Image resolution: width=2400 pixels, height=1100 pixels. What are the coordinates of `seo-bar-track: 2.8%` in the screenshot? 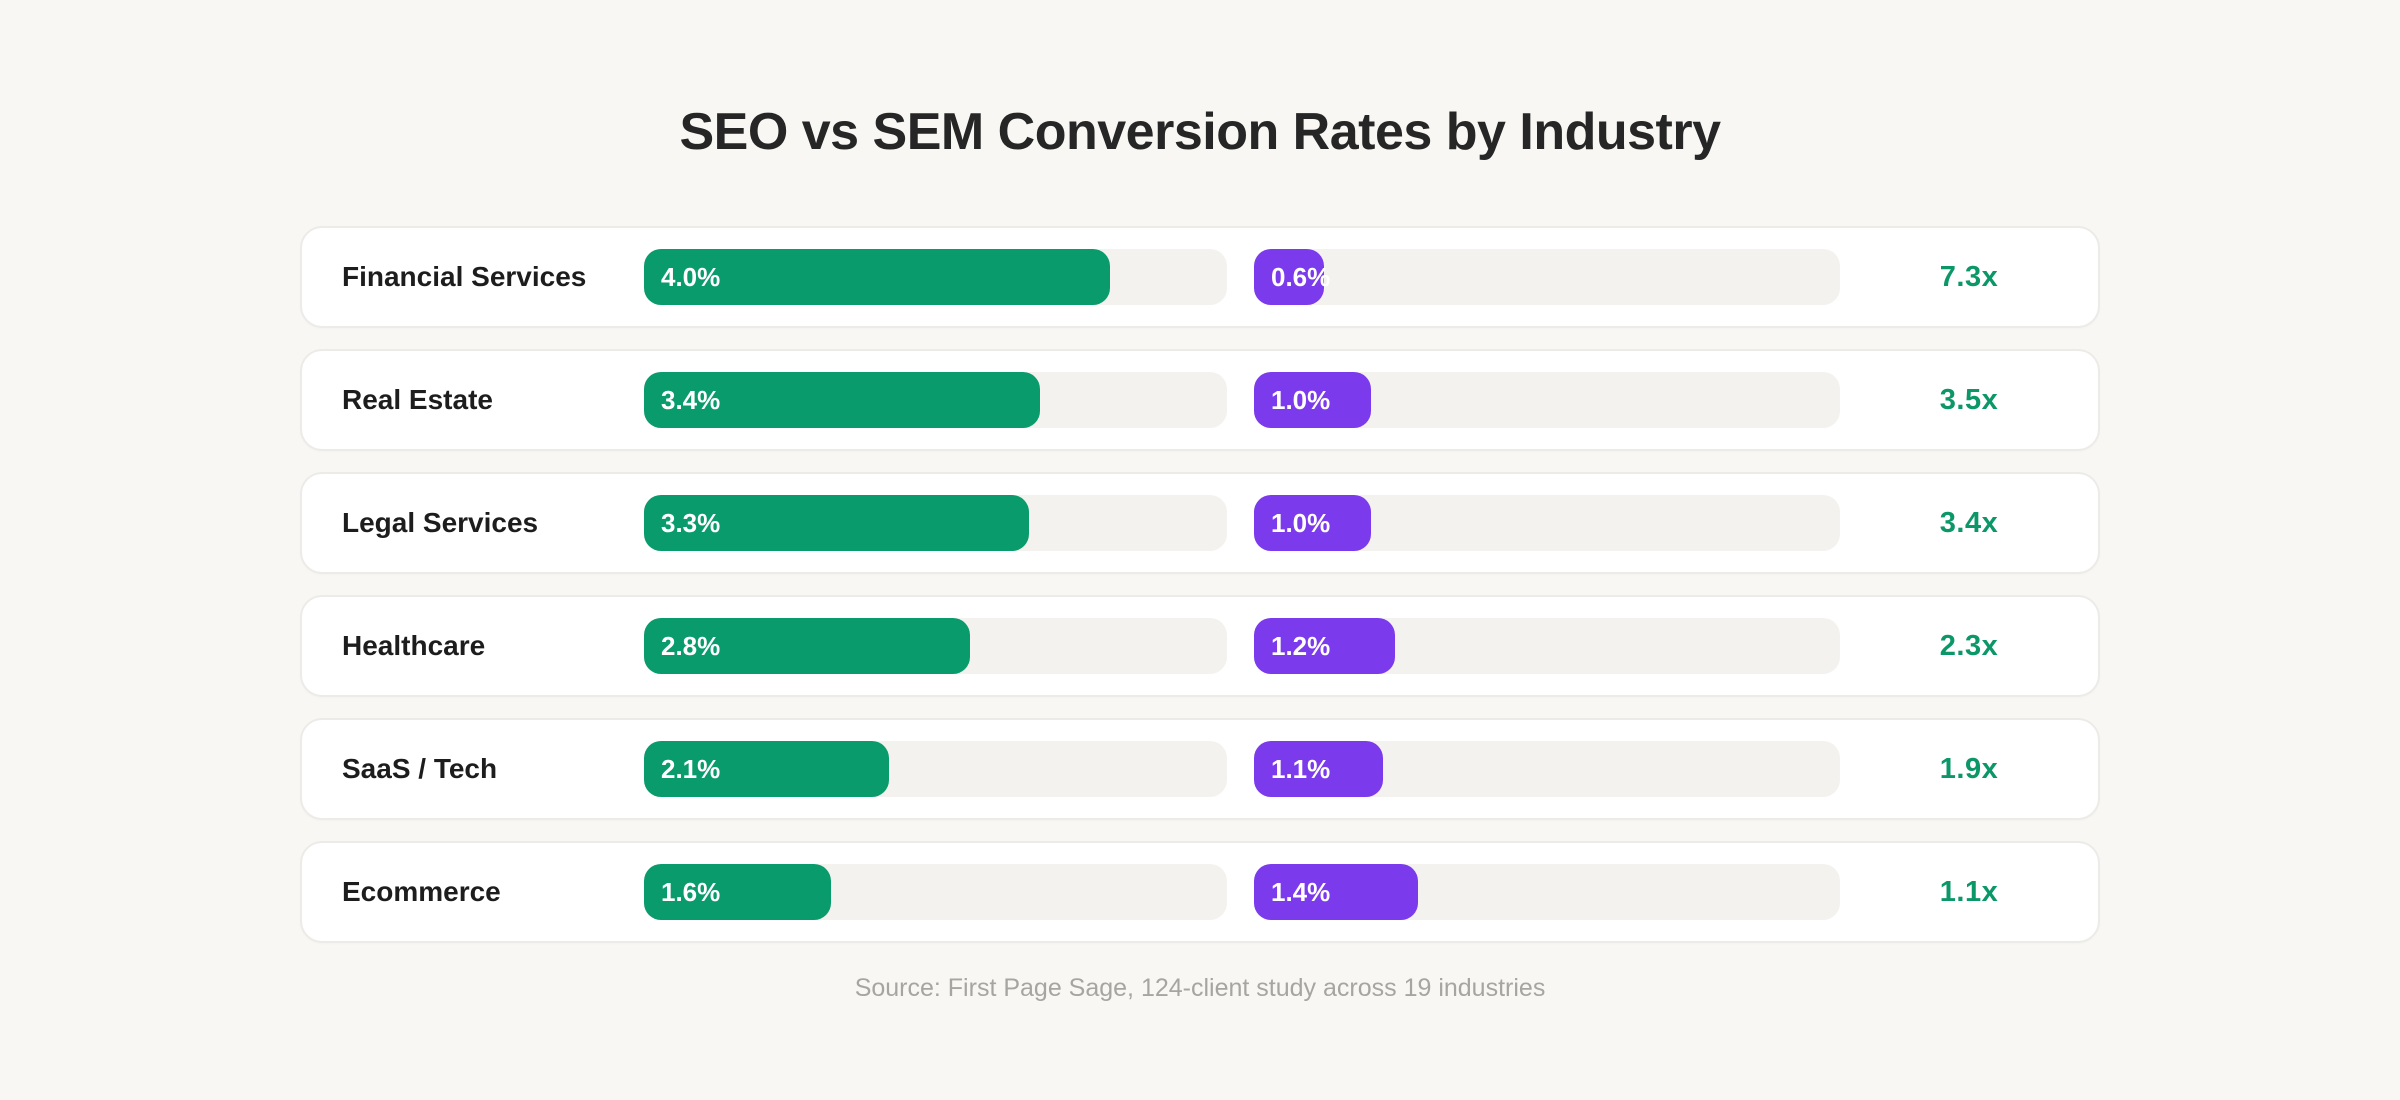 It's located at (935, 646).